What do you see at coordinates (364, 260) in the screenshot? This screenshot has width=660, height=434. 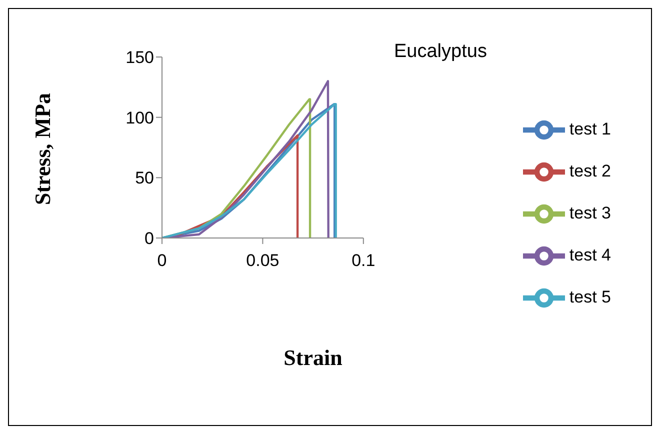 I see `x-tick-label: 0.1` at bounding box center [364, 260].